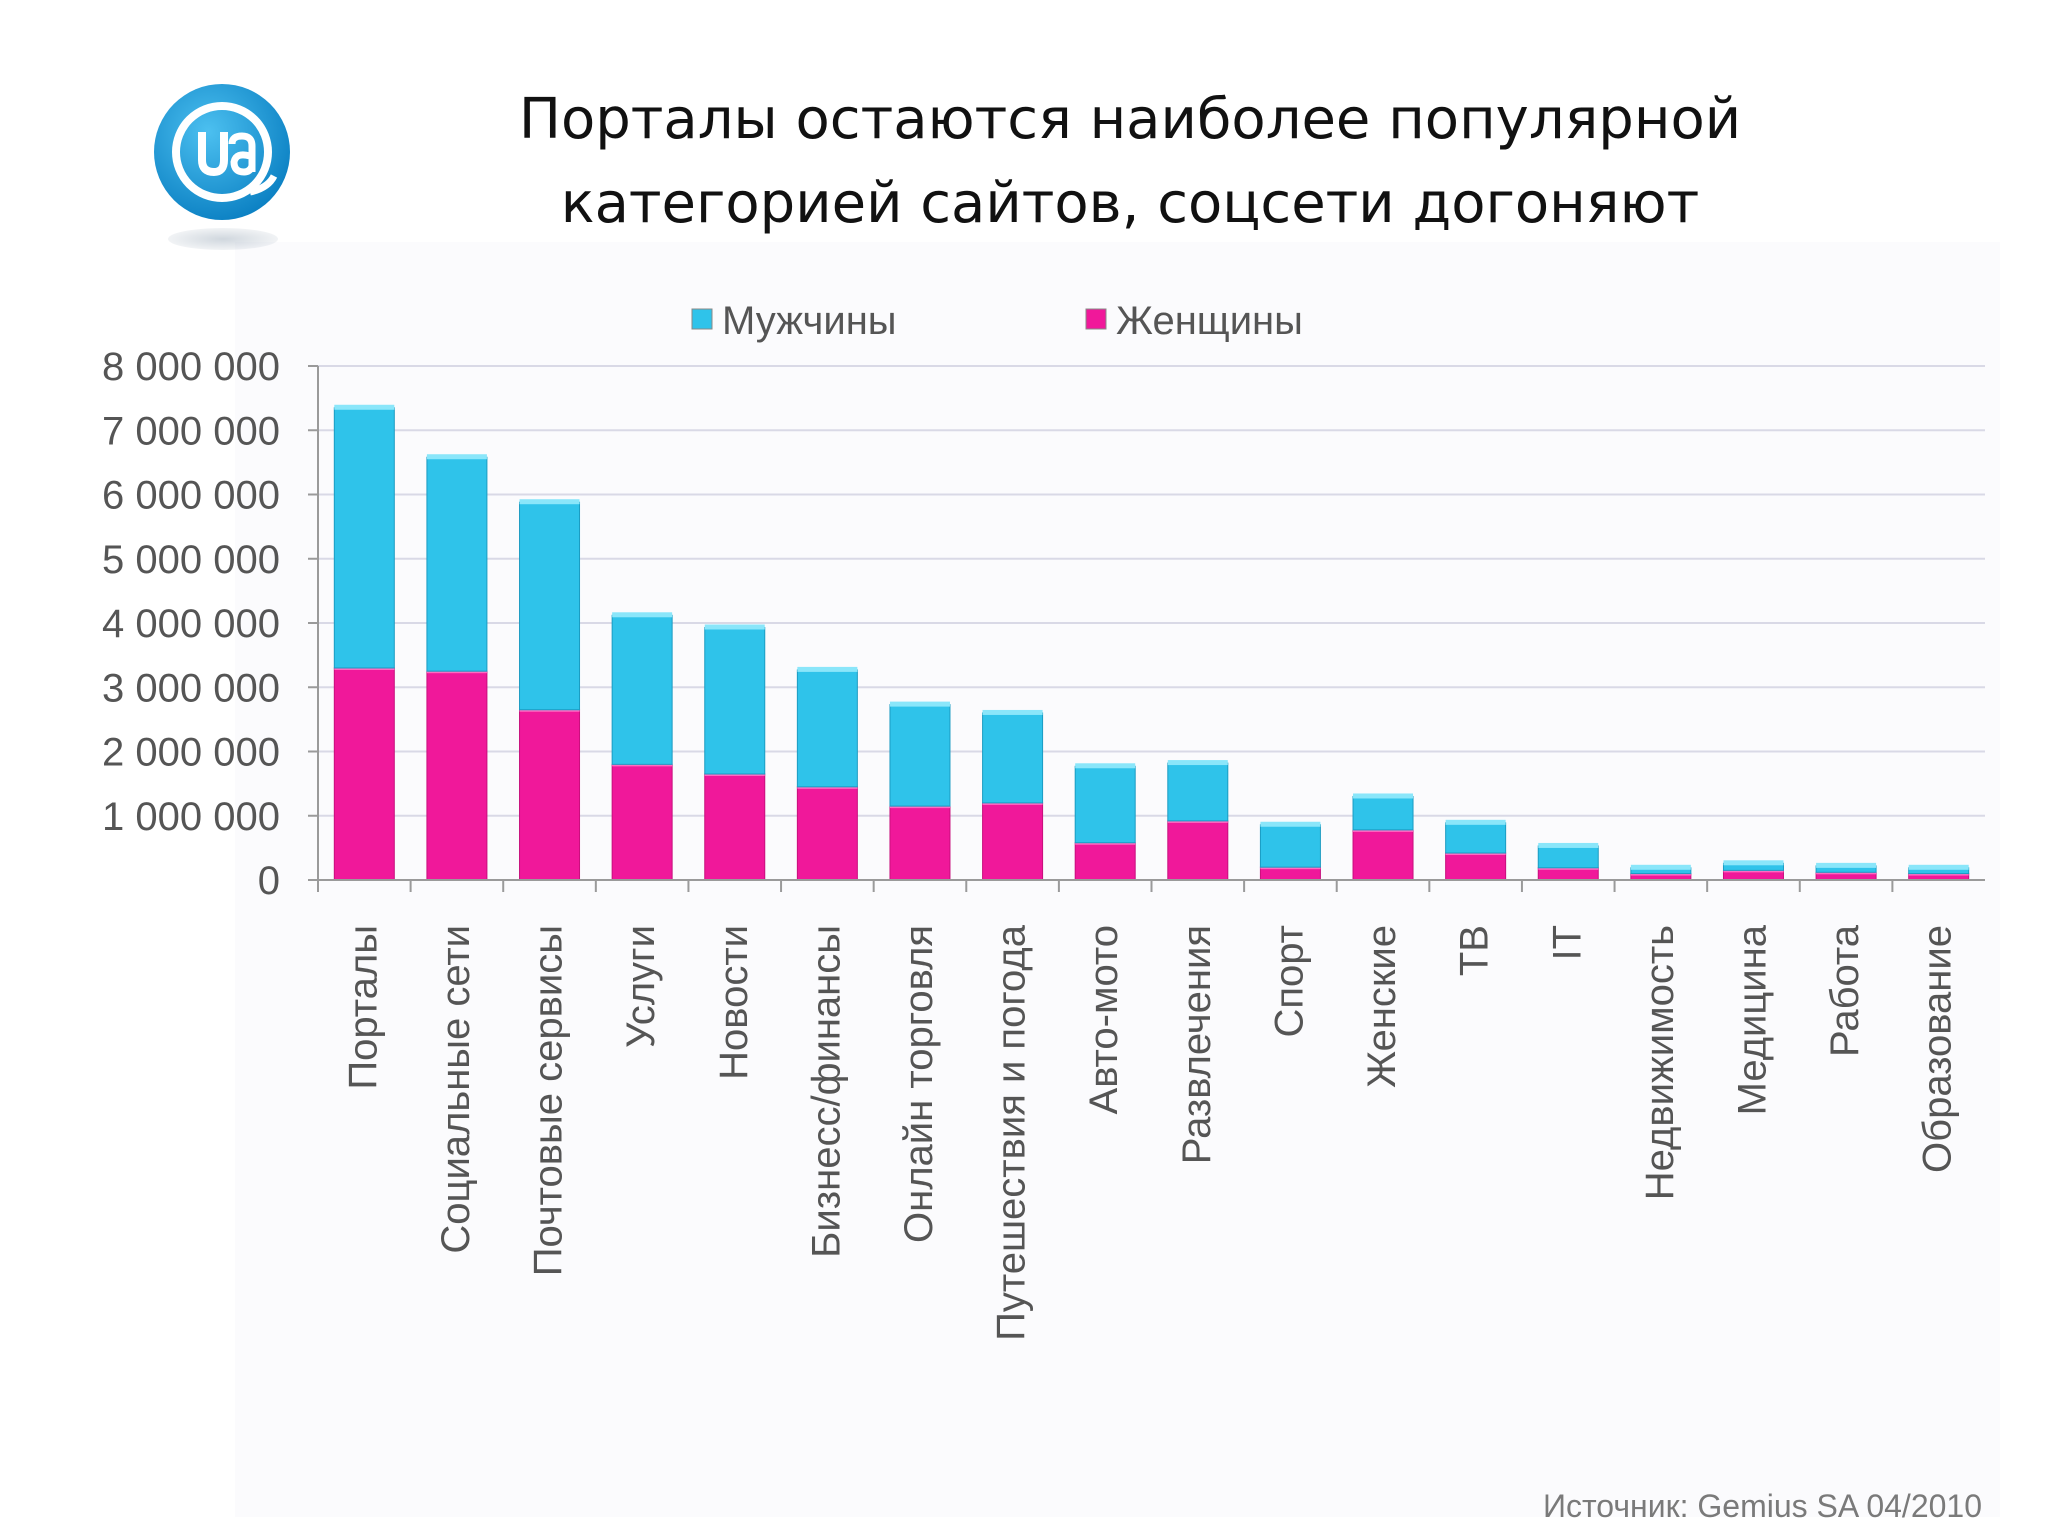 This screenshot has width=2048, height=1536. I want to click on x-category-label: Бизнесс/финансы, so click(826, 1091).